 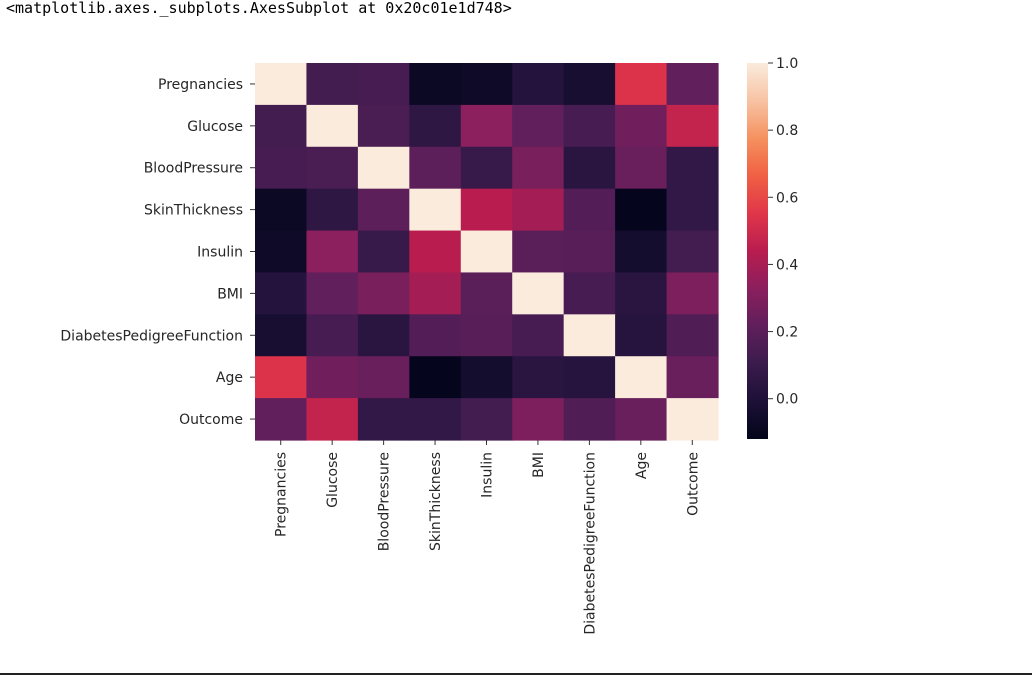 I want to click on column-tick-label: Outcome, so click(x=693, y=484).